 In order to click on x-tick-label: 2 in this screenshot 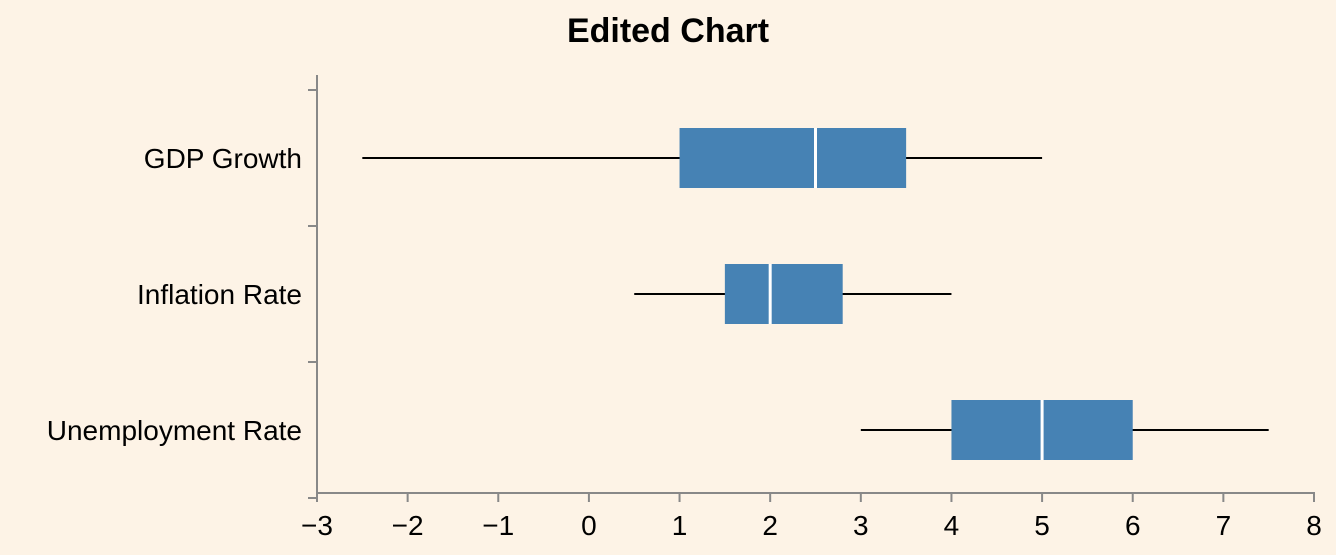, I will do `click(770, 525)`.